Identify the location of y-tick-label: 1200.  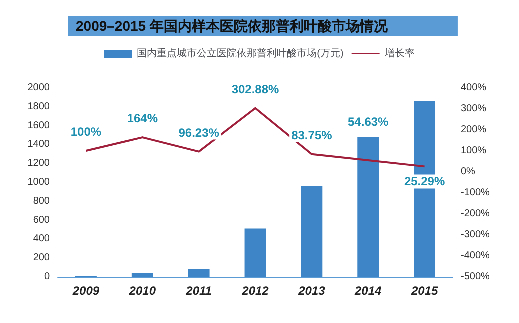
(39, 164).